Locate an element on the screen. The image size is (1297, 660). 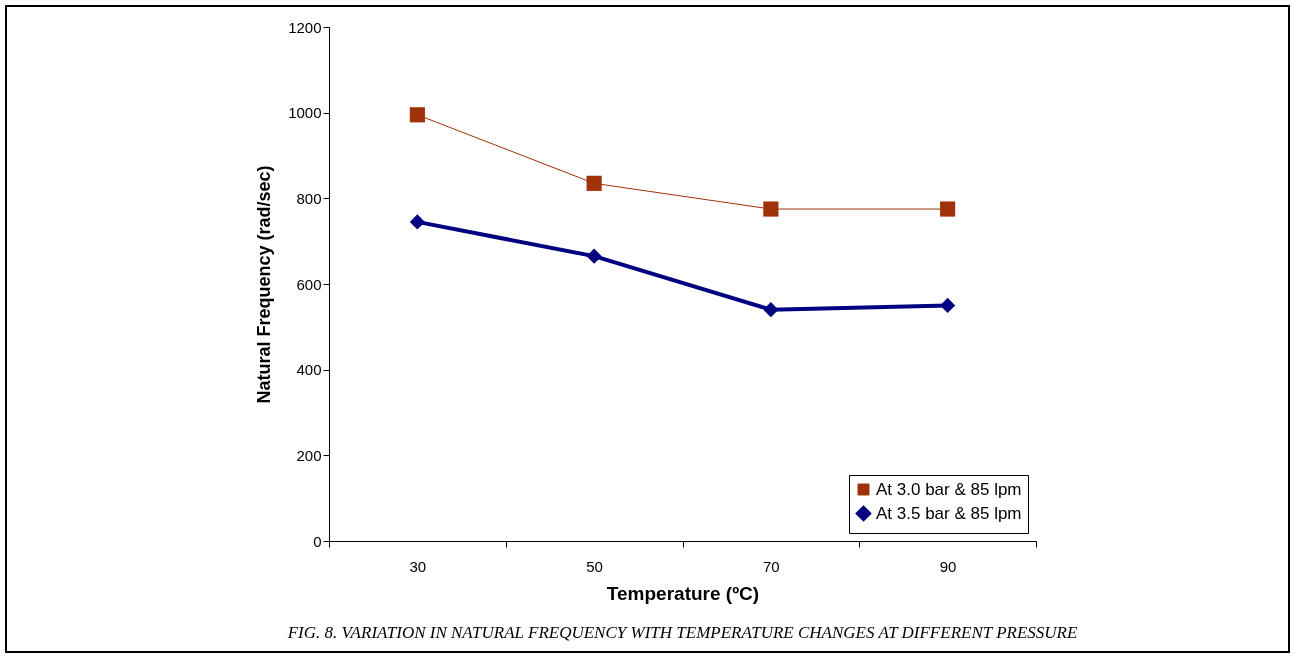
y-tick-label: 1200 is located at coordinates (305, 27).